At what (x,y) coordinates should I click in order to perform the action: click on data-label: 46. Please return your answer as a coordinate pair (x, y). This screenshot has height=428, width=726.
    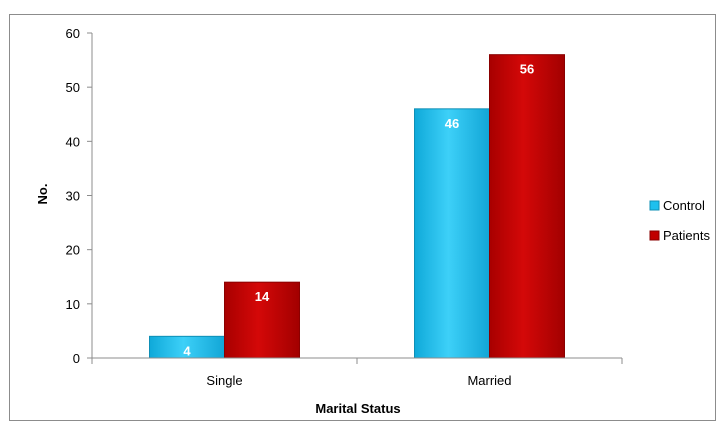
    Looking at the image, I should click on (452, 123).